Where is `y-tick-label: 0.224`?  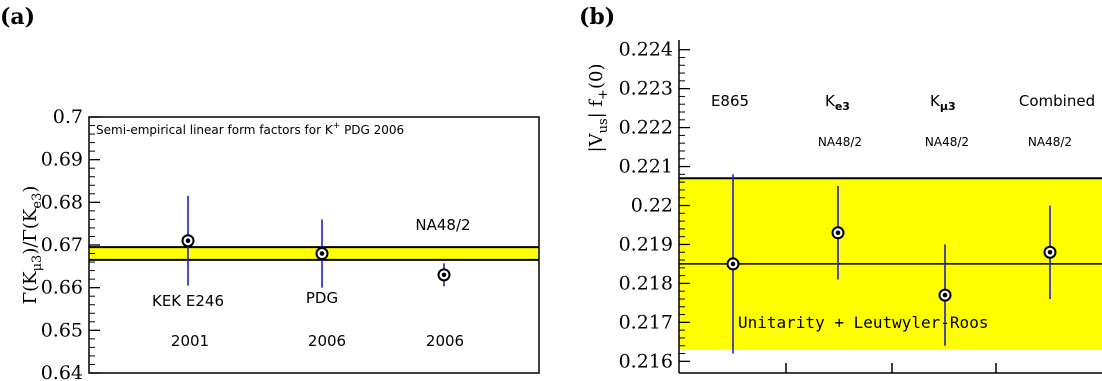 y-tick-label: 0.224 is located at coordinates (646, 50).